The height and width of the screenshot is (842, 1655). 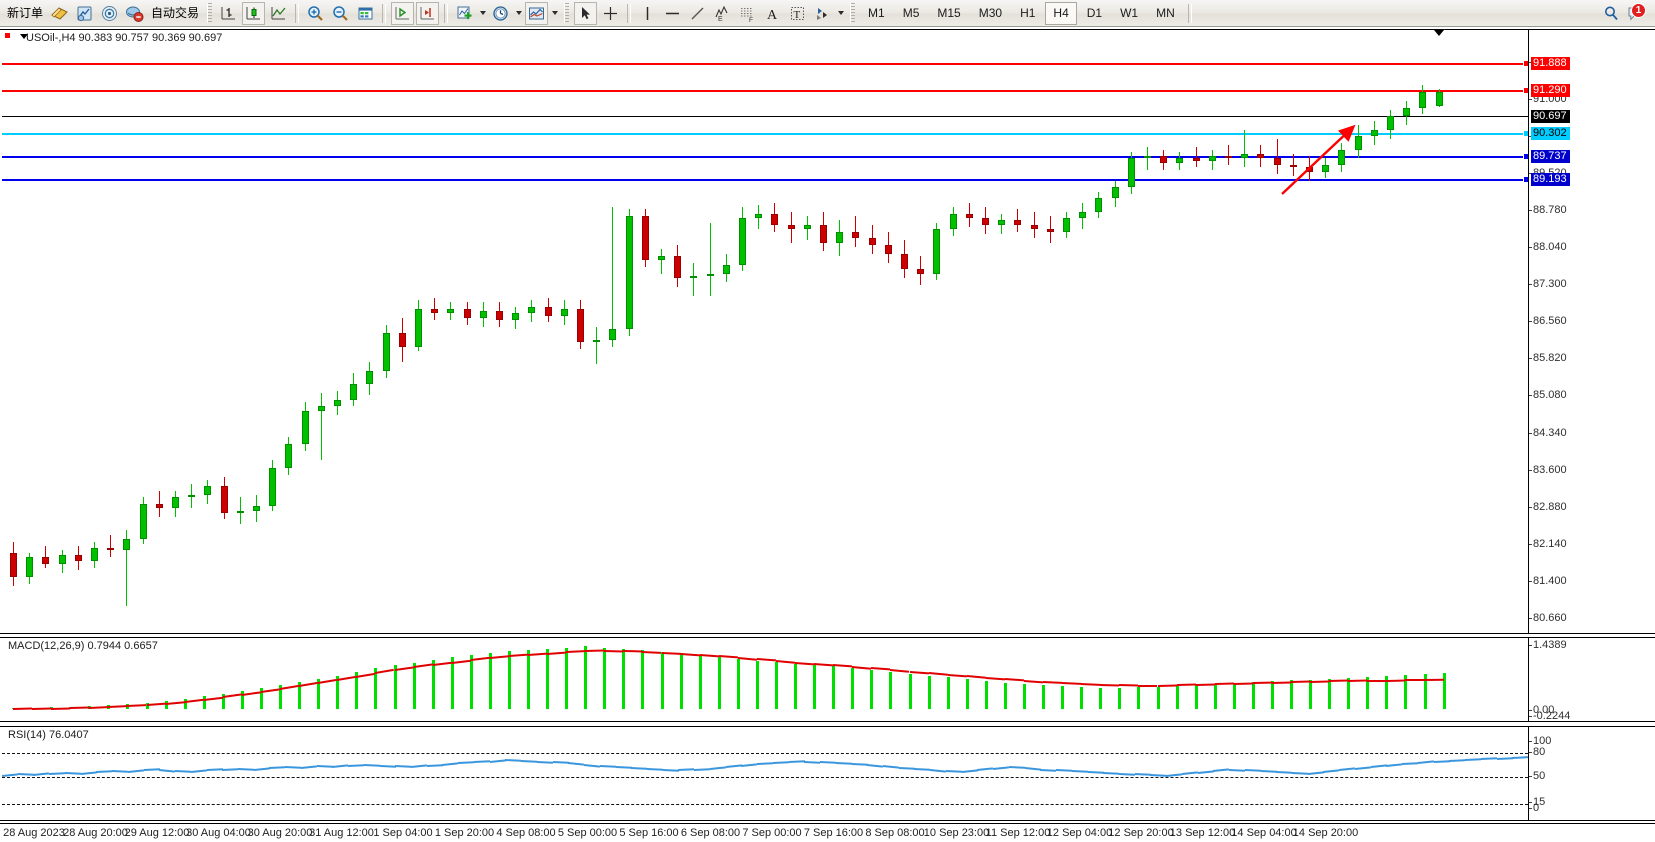 I want to click on rsi-pane: RSI(14) 76.0407 100 80 50 15 0, so click(x=827, y=773).